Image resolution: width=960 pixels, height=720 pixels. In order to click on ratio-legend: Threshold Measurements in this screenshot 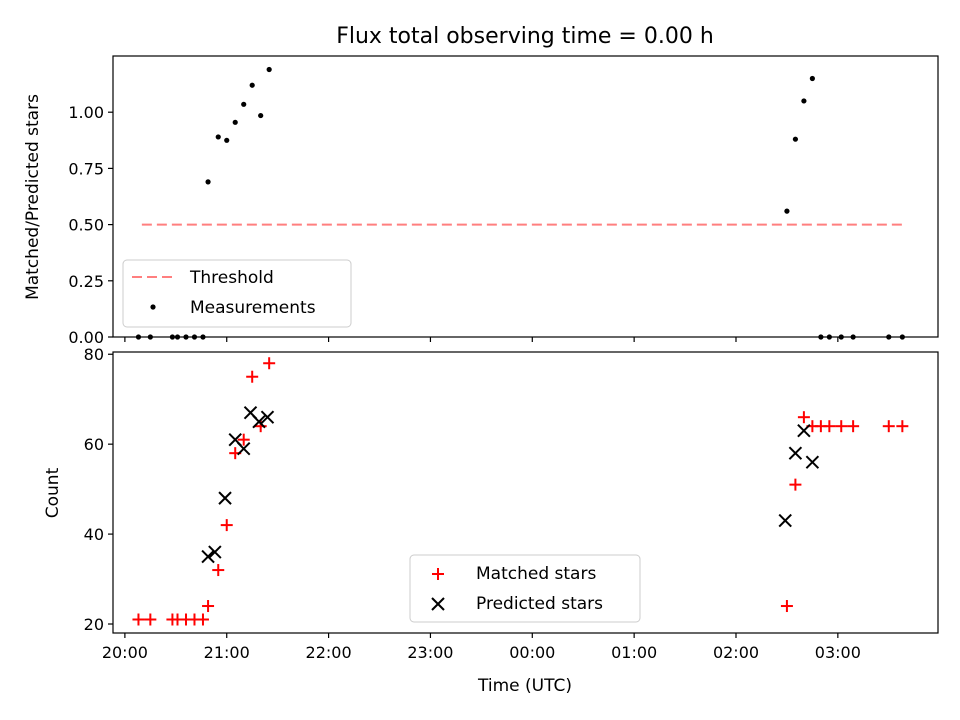, I will do `click(237, 293)`.